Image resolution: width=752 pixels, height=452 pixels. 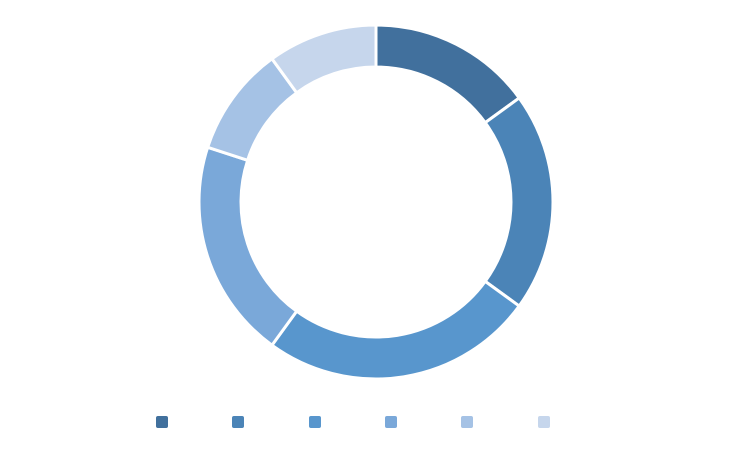 I want to click on legend-item-6: Series 6, so click(x=567, y=422).